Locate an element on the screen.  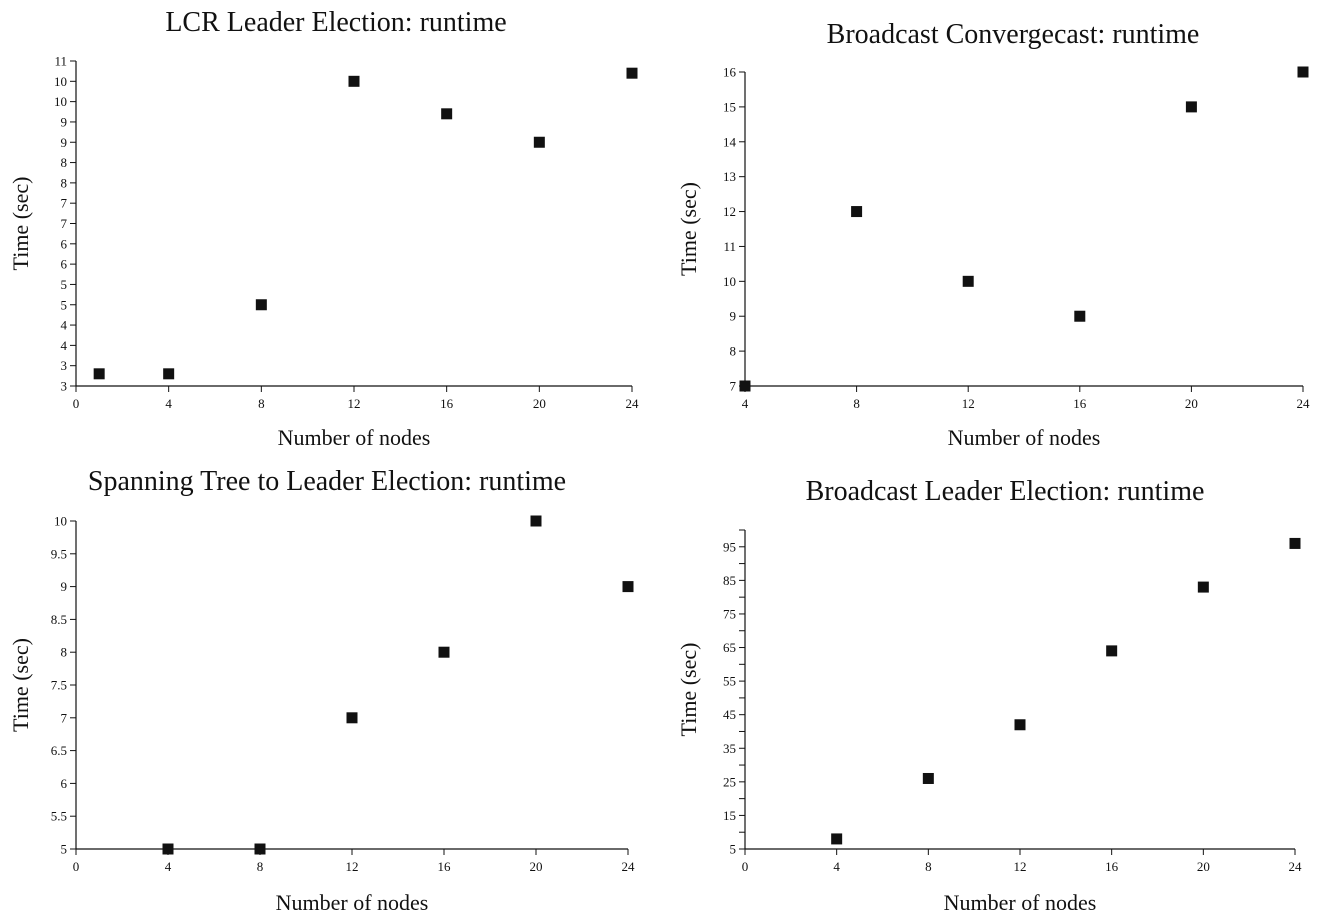
y-tick-label: 75 is located at coordinates (729, 613).